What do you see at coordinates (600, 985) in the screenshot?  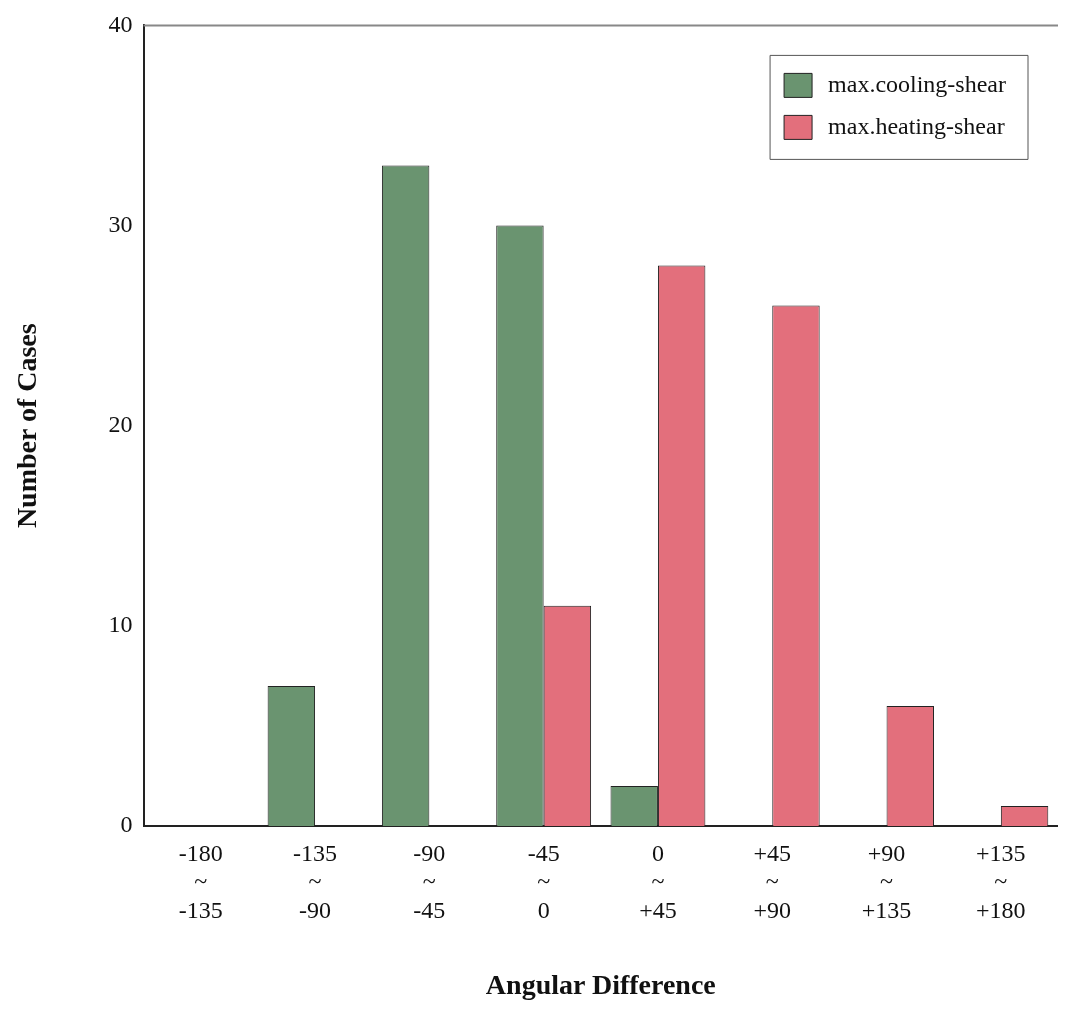 I see `x-axis-title: Angular Difference` at bounding box center [600, 985].